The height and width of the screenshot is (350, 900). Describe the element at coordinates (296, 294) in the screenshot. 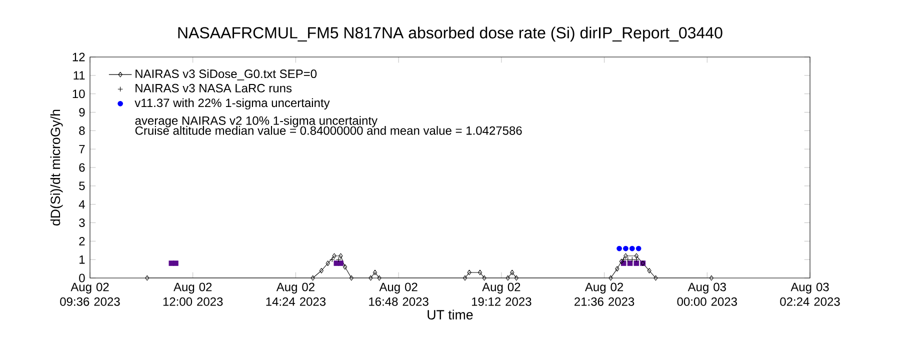

I see `x-tick-label: Aug 02 14:24 2023` at that location.